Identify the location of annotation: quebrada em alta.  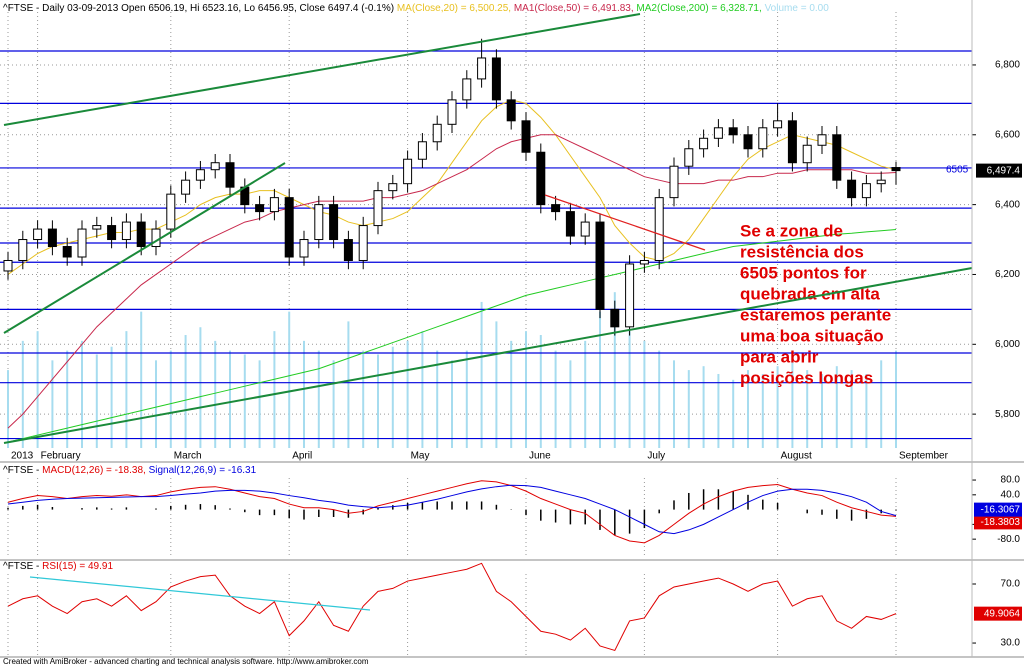
(810, 293).